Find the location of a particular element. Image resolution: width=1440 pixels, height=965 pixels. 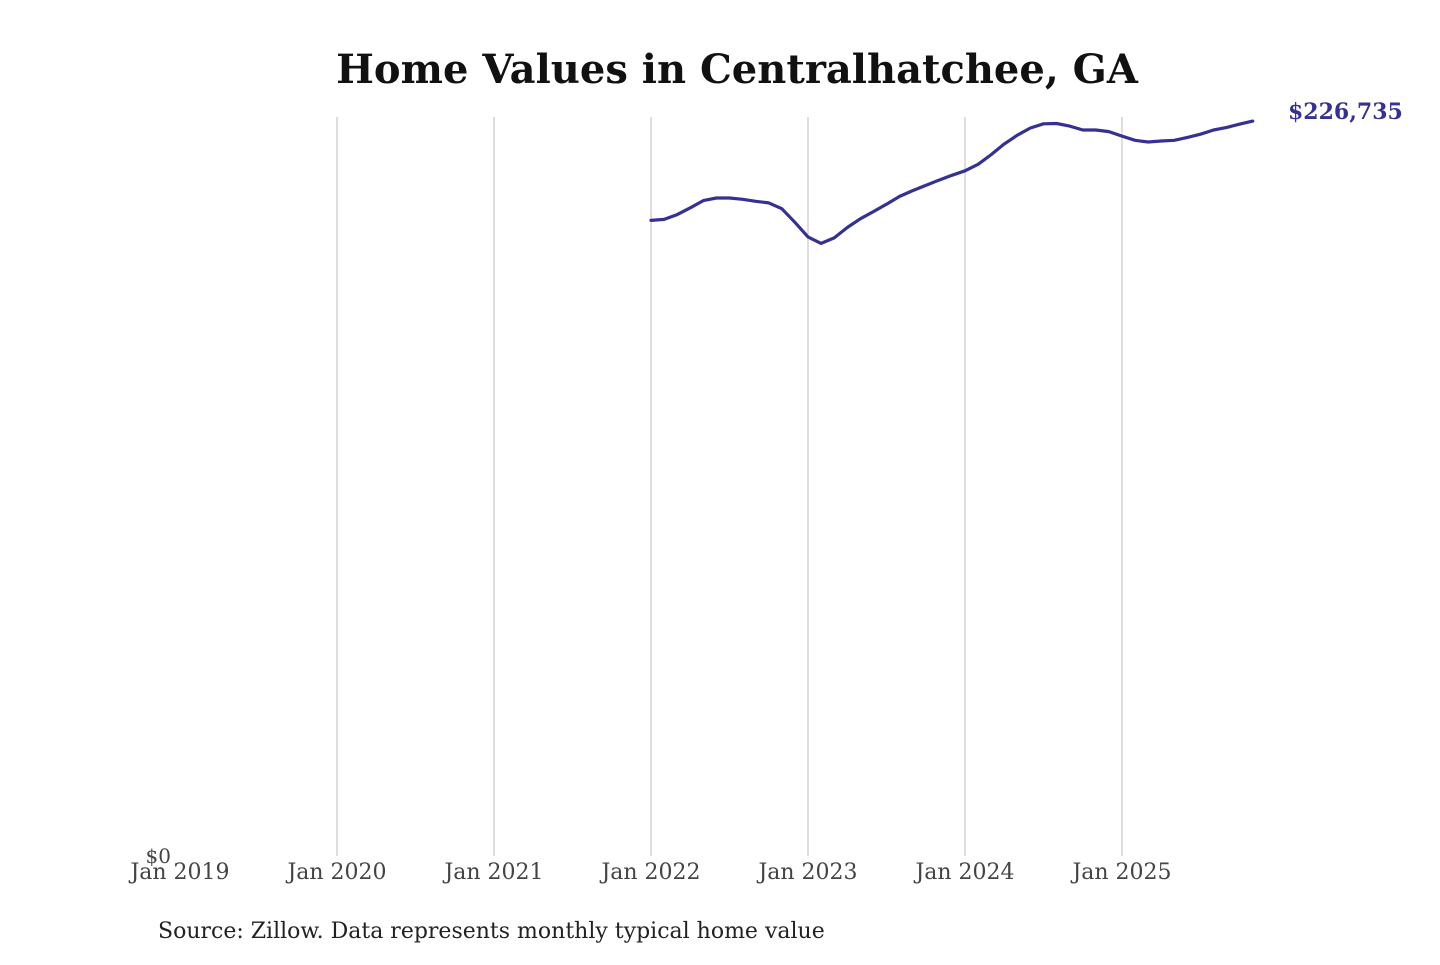

x-tick-label-2024: Jan 2024 is located at coordinates (963, 872).